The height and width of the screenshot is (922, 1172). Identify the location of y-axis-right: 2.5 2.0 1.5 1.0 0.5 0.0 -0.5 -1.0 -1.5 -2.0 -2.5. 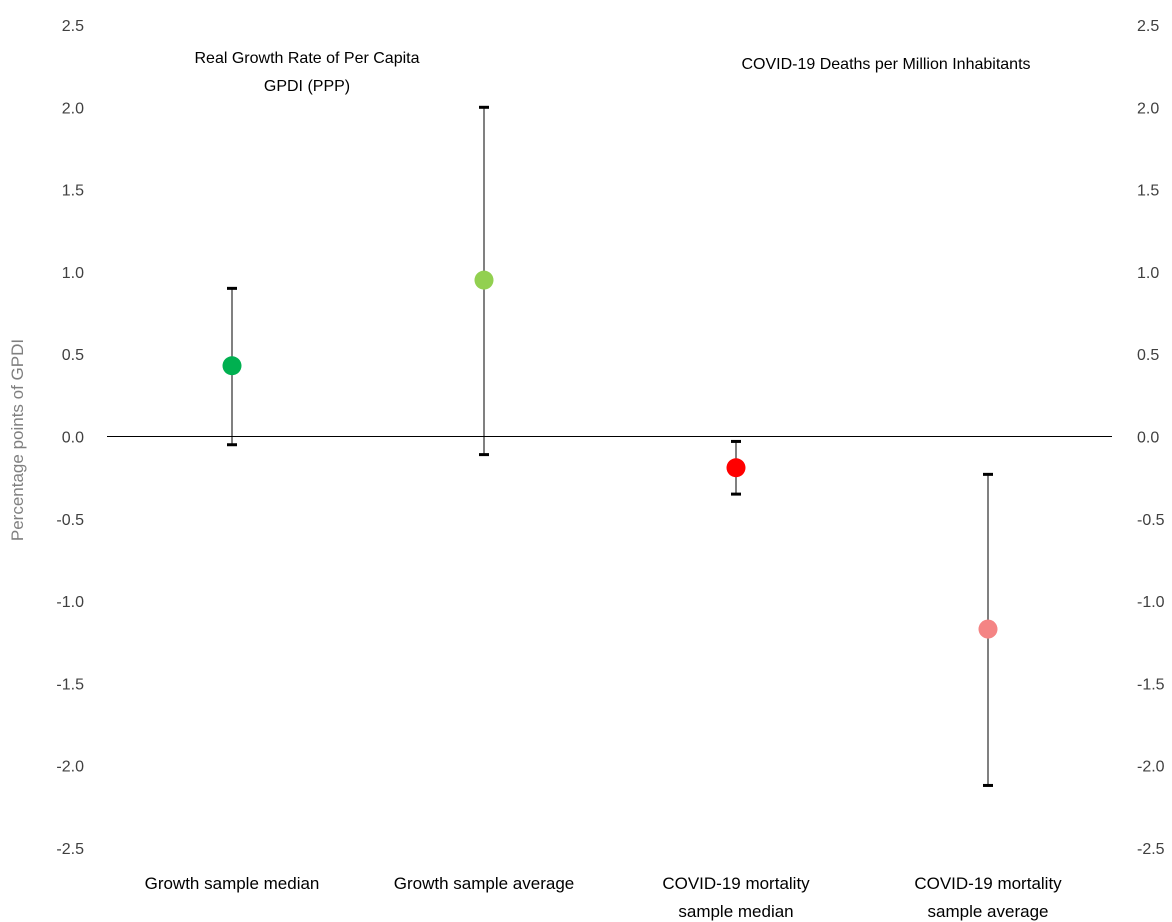
(1151, 438).